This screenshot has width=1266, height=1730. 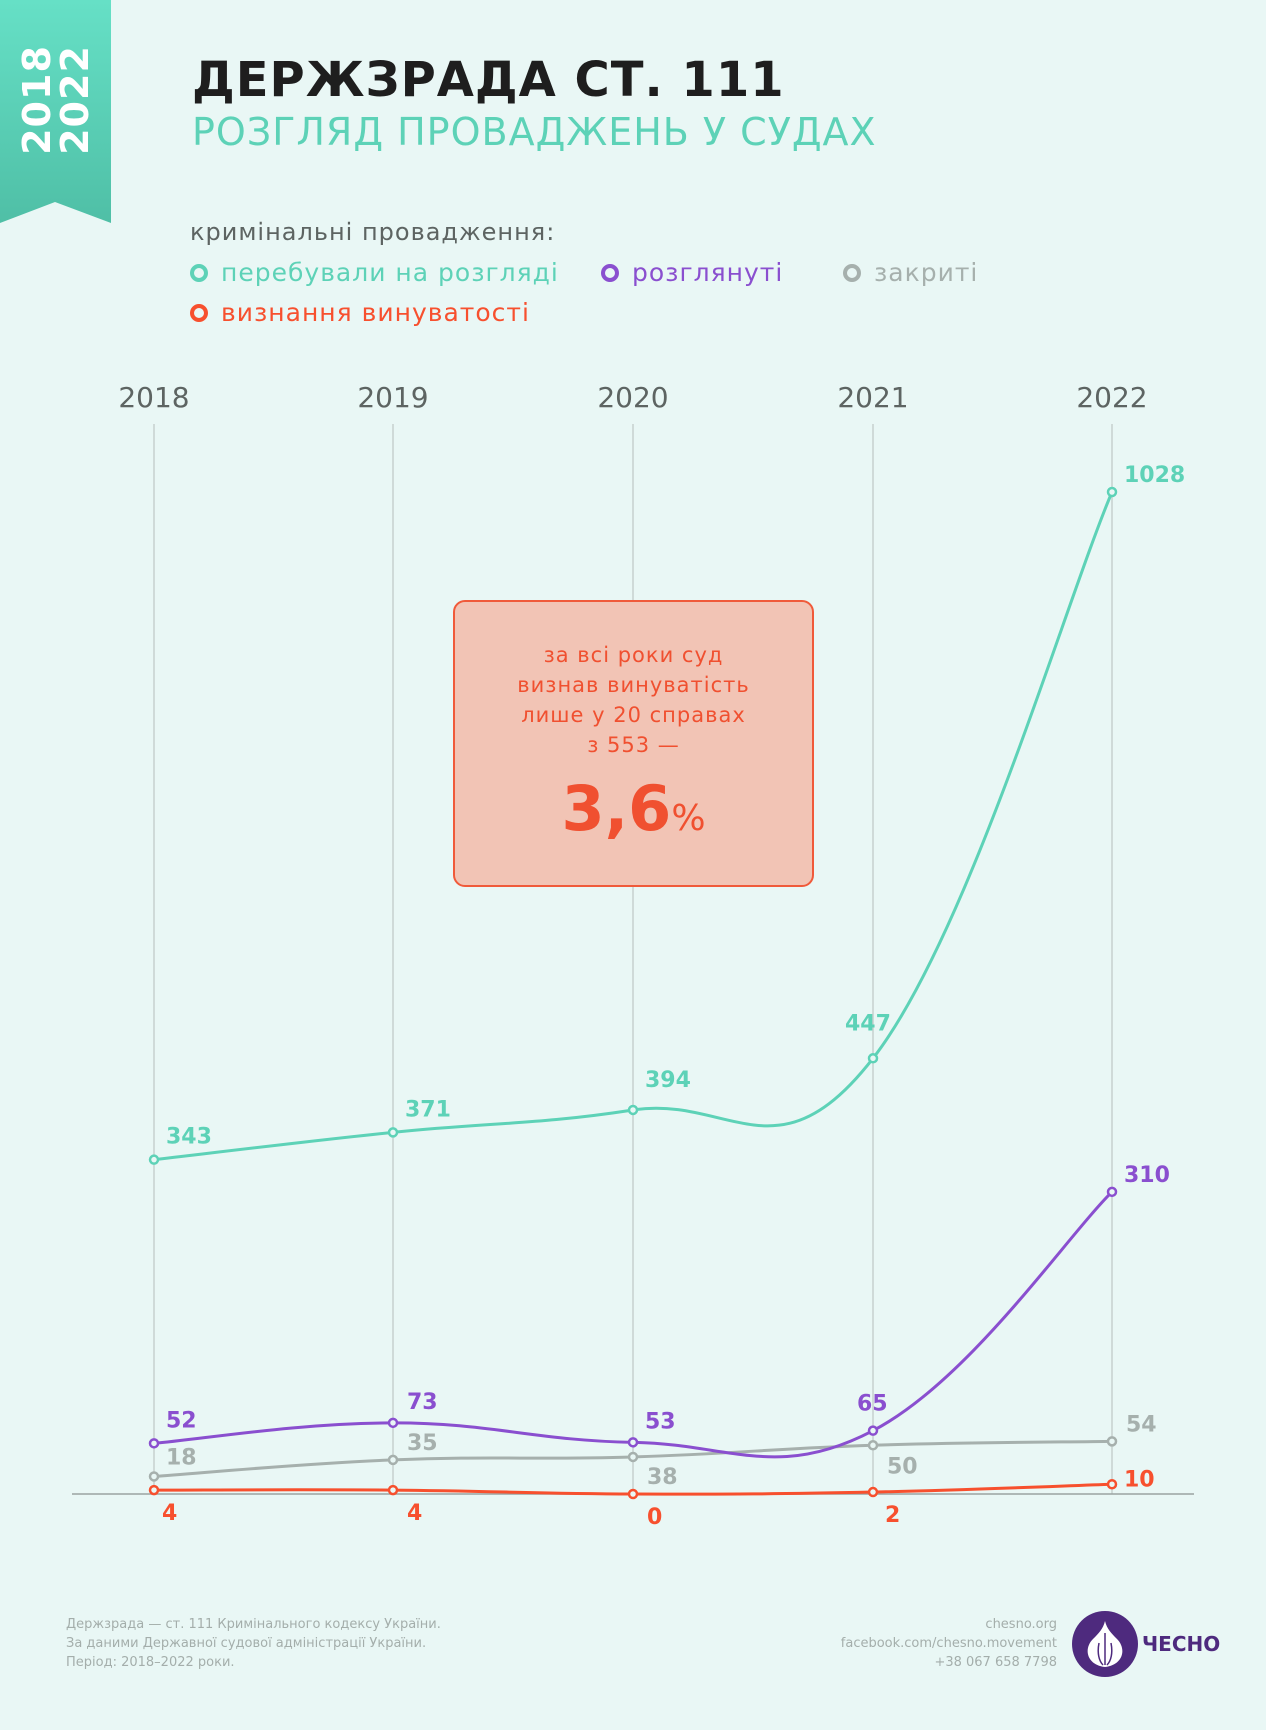 I want to click on footer-note: Період: 2018–2022 роки., so click(x=150, y=1662).